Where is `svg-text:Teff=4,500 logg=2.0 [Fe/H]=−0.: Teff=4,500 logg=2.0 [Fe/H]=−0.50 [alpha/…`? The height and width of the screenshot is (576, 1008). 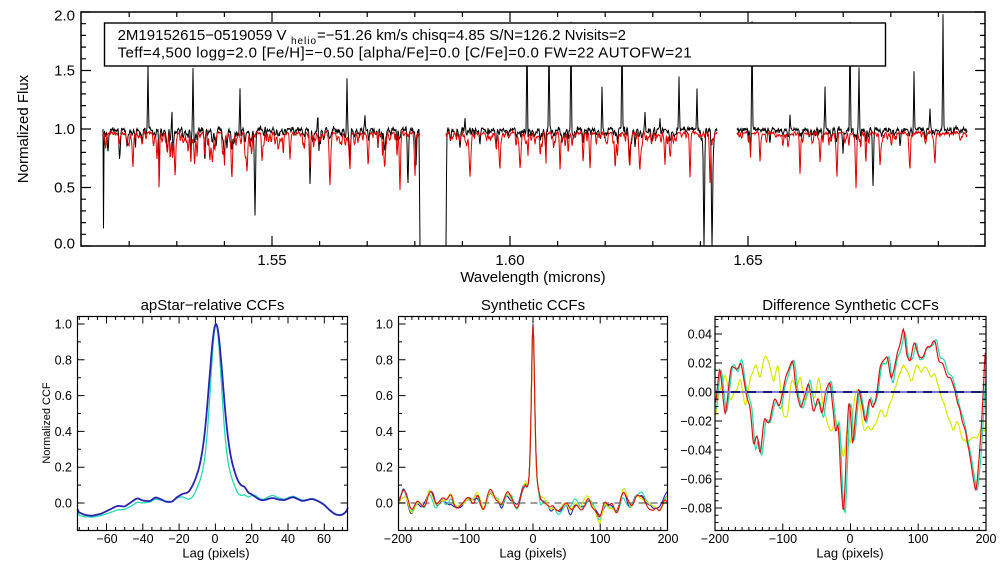
svg-text:Teff=4,500 logg=2.0 [Fe/H]=−0.: Teff=4,500 logg=2.0 [Fe/H]=−0.50 [alpha/… is located at coordinates (405, 53).